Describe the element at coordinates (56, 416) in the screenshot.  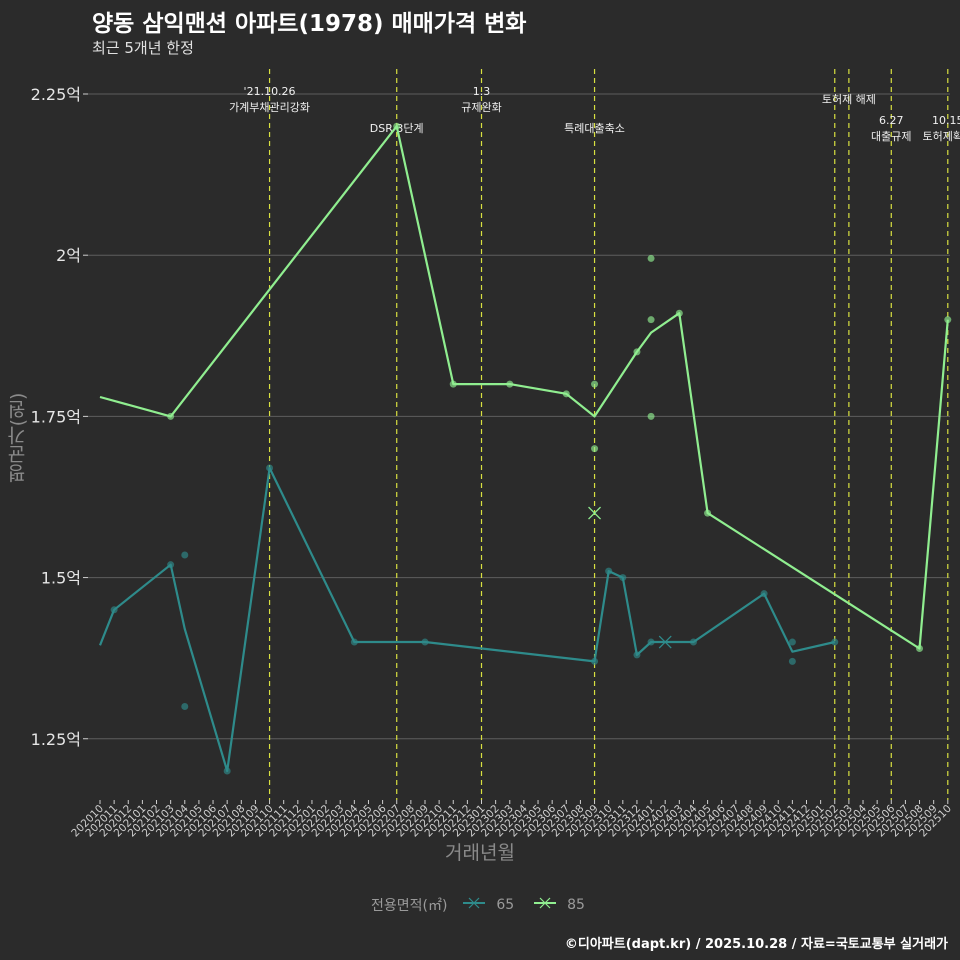
I see `y-tick-label: 1.75억` at that location.